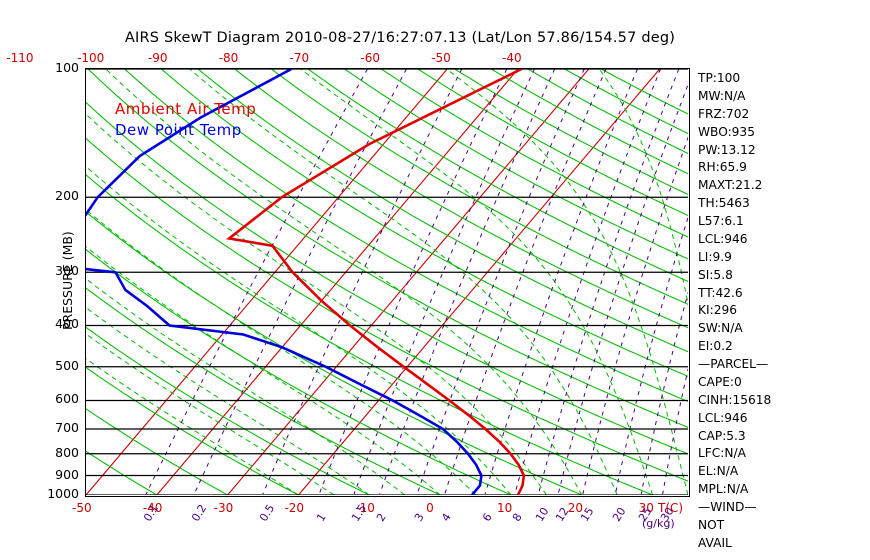 The image size is (870, 560). I want to click on mixing-ratio-tick-0.5: 0.5, so click(267, 513).